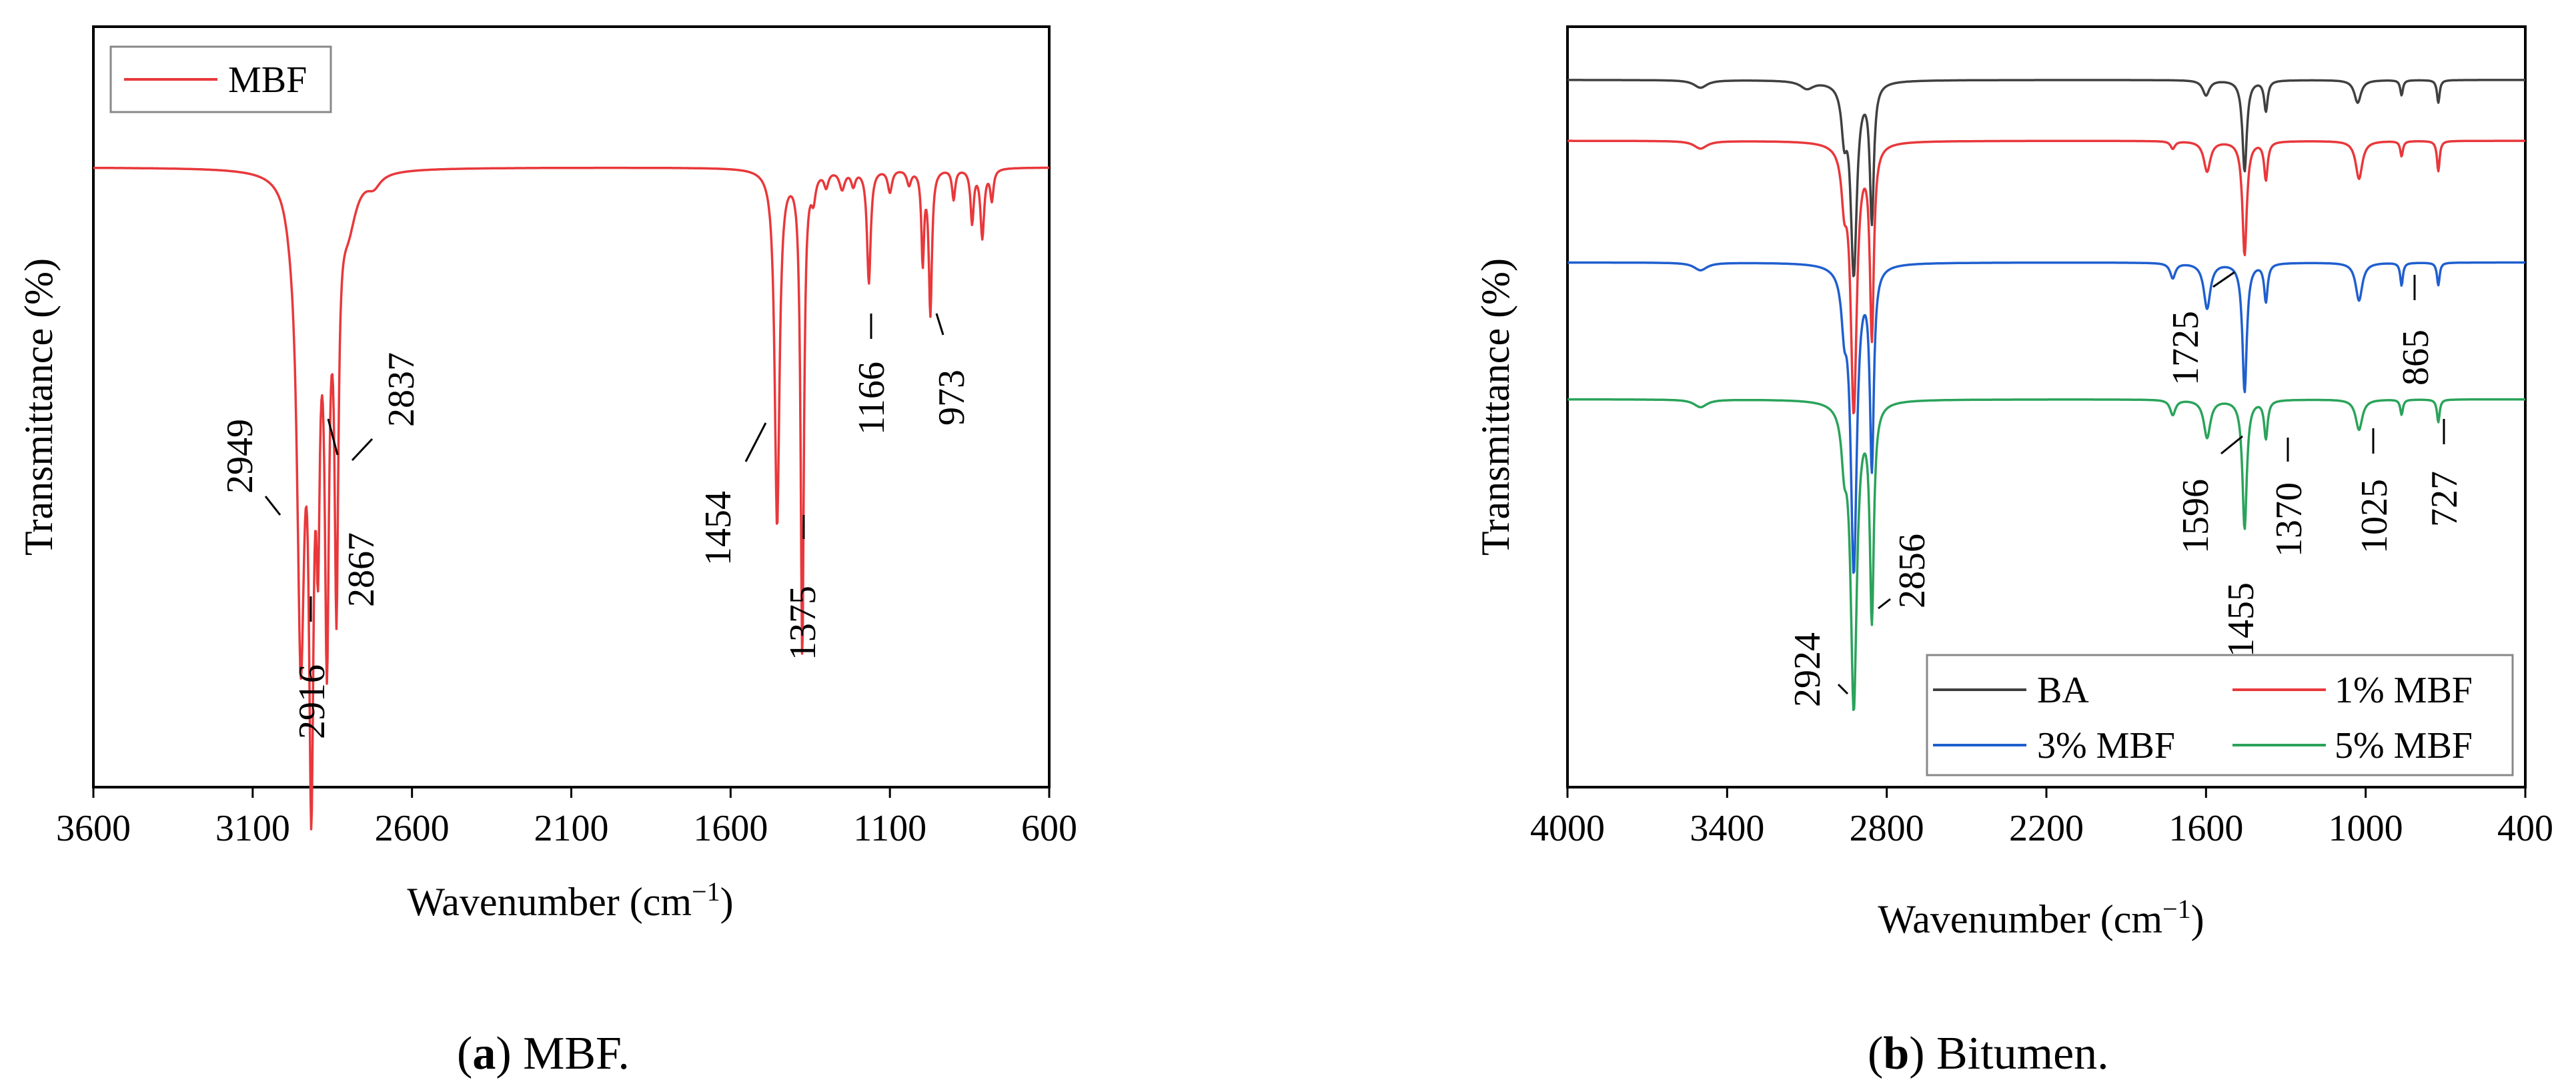  I want to click on chart-b-x-tick-label-2200: 2200, so click(2046, 828).